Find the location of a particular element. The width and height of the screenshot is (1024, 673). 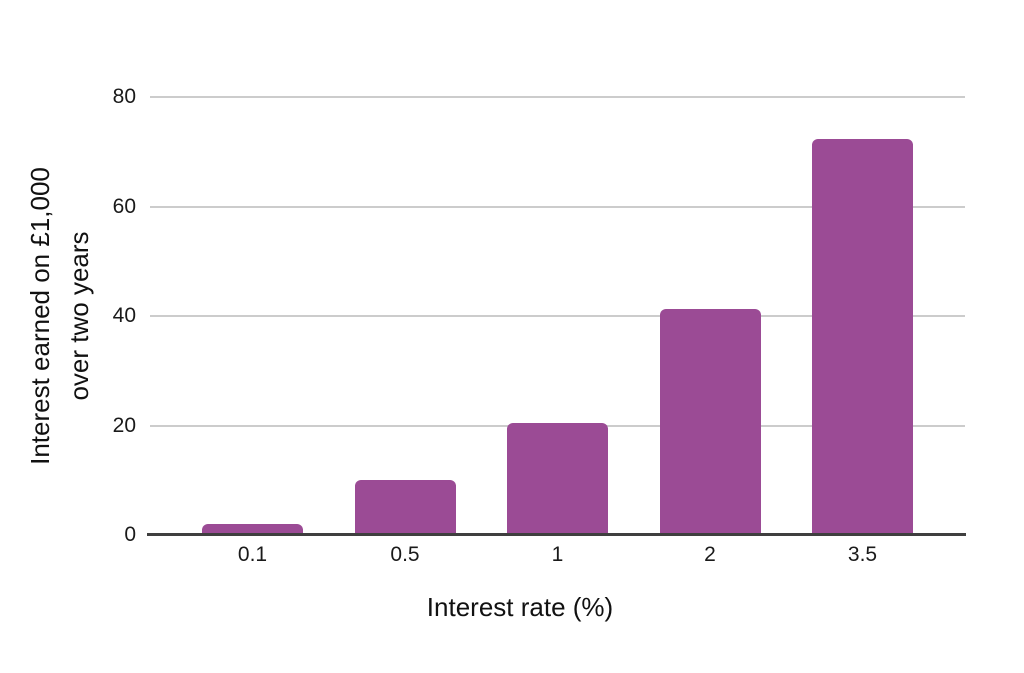

y-axis-title-line1: Interest earned on £1,000 is located at coordinates (40, 316).